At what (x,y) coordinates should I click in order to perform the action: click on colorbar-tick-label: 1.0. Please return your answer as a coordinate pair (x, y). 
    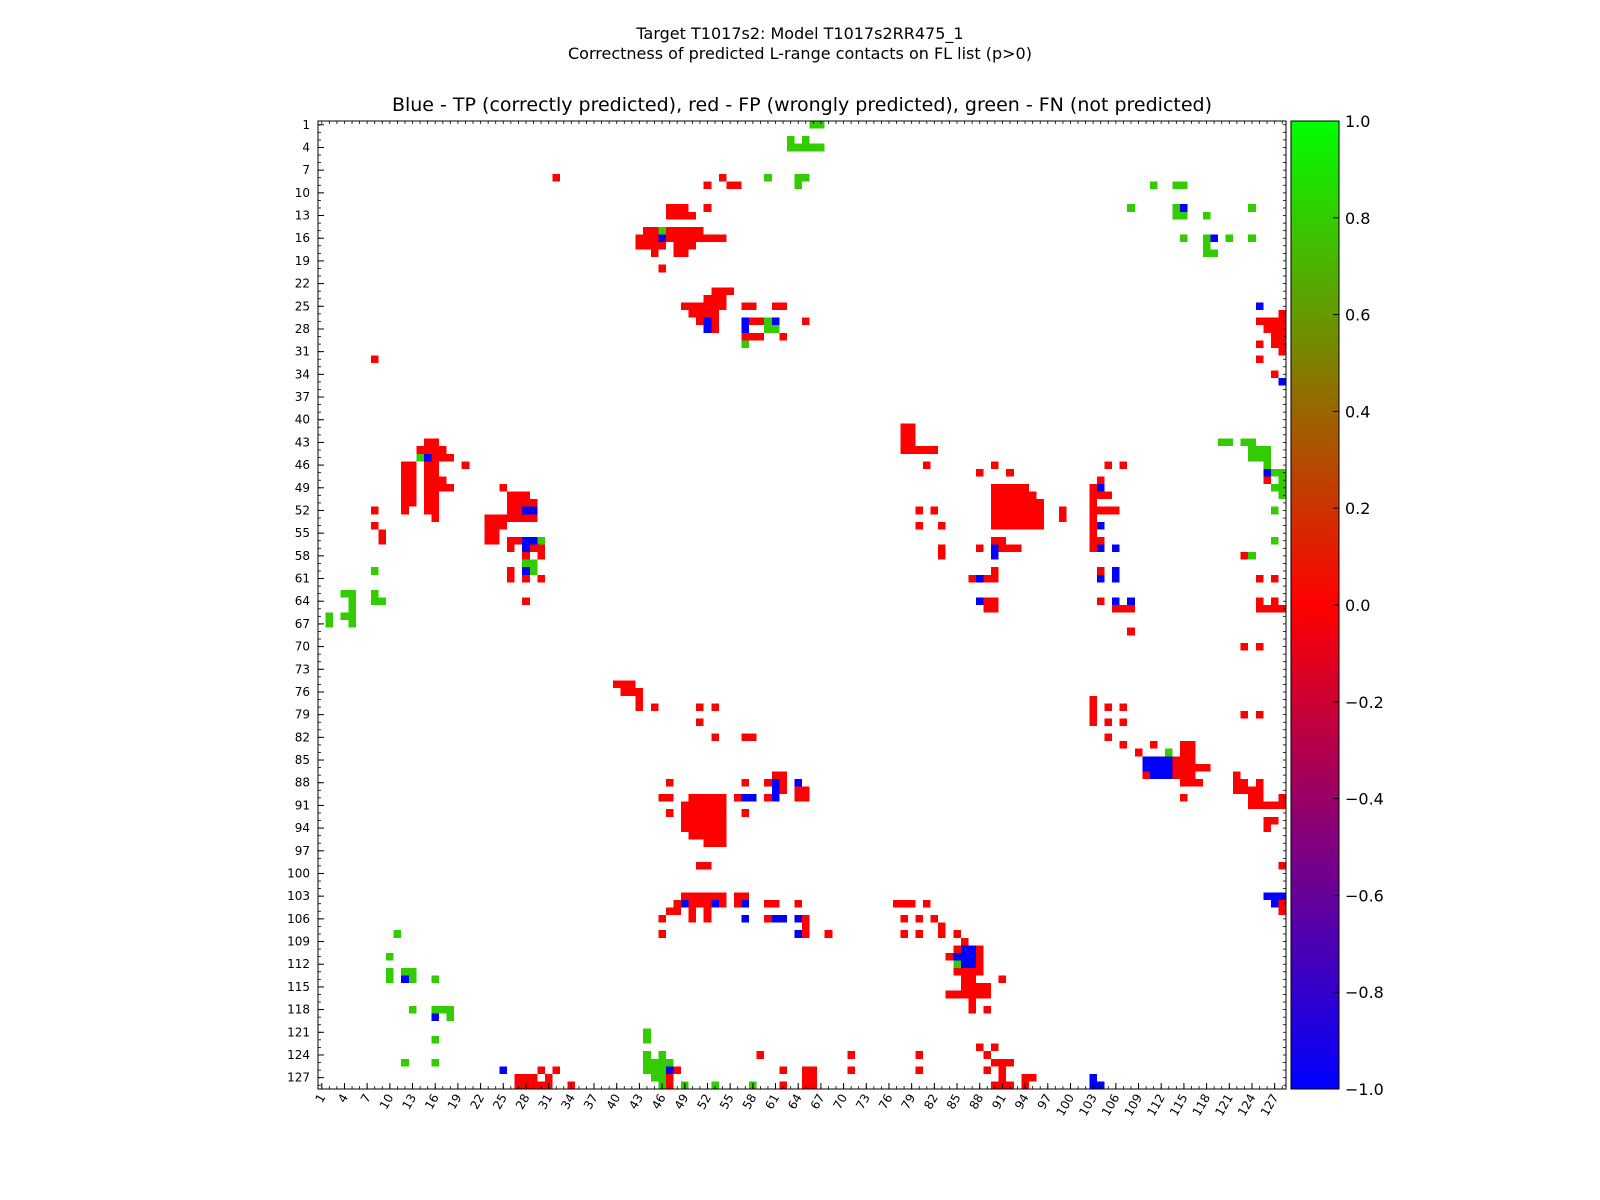
    Looking at the image, I should click on (1357, 121).